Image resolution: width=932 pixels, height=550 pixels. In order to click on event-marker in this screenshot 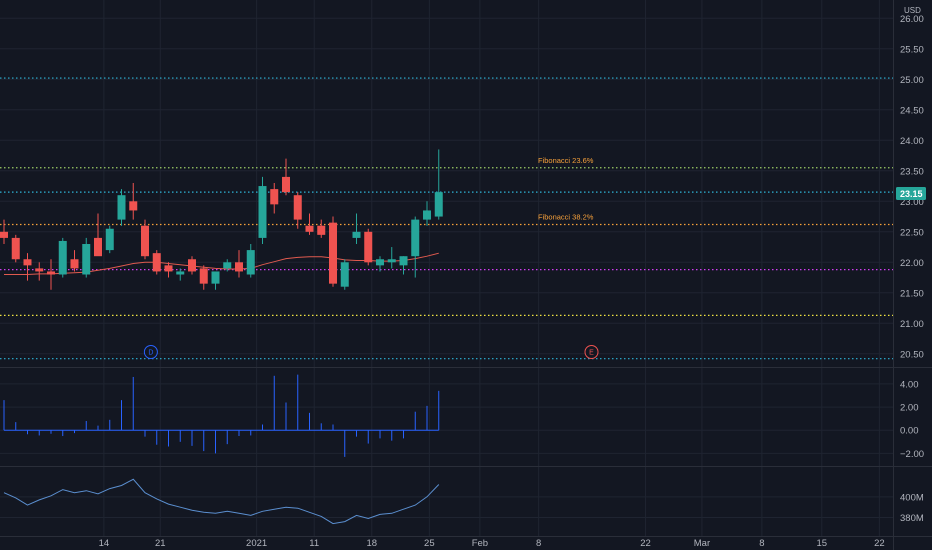, I will do `click(591, 352)`.